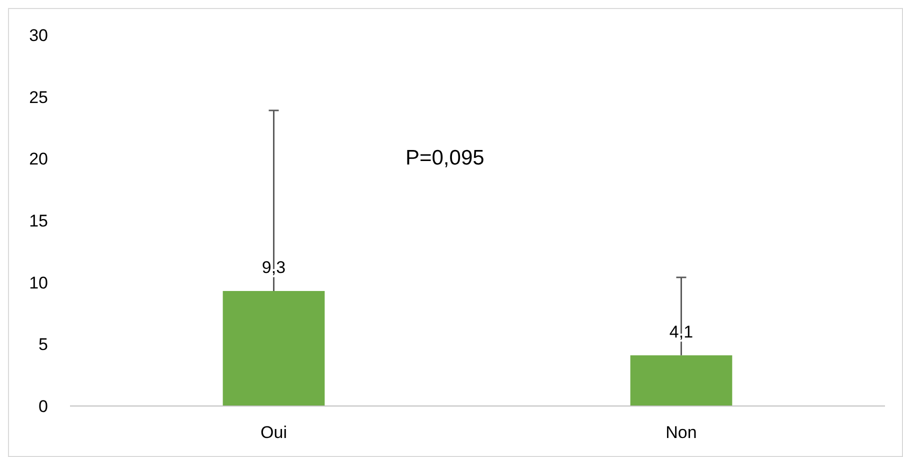 The image size is (903, 457). I want to click on annotation: P=0,095, so click(444, 158).